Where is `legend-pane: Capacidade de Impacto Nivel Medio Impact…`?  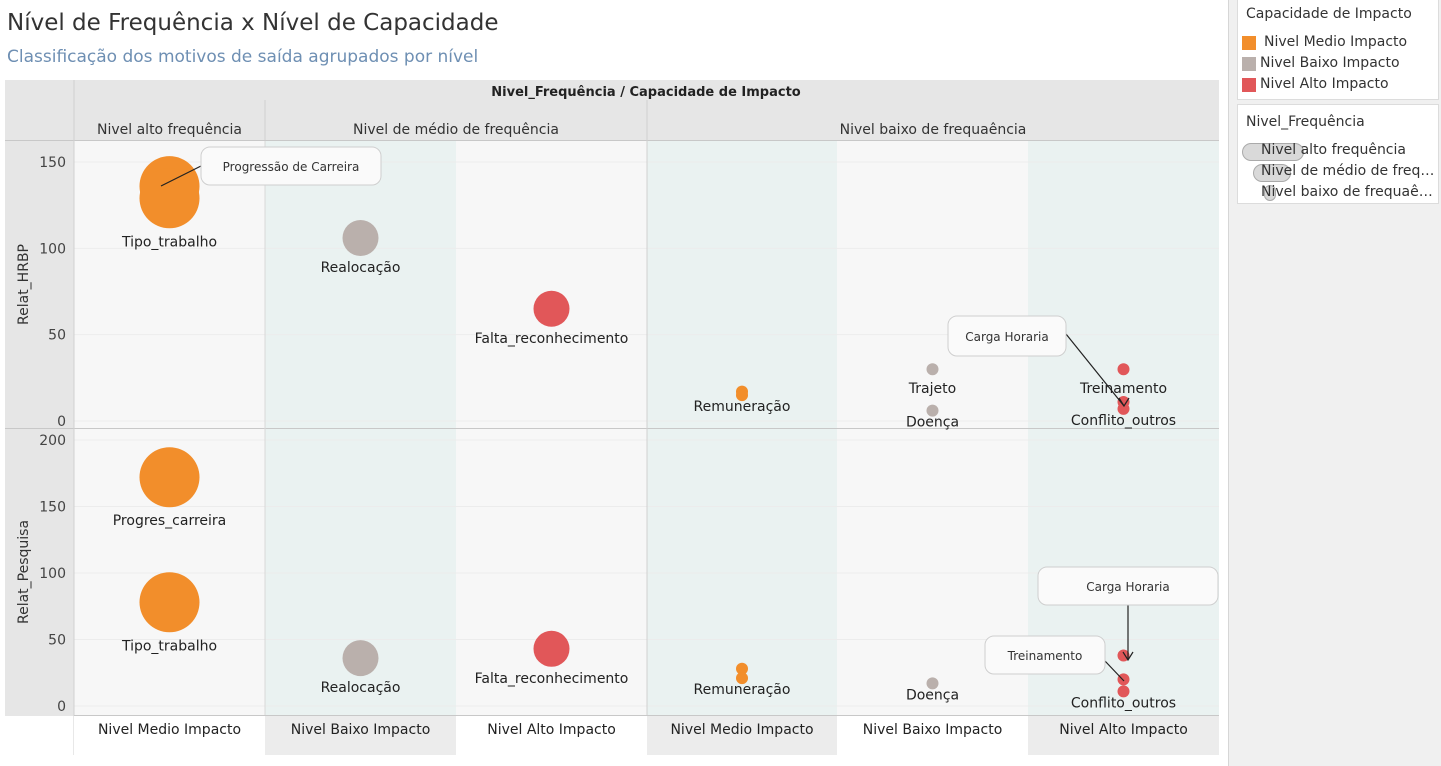 legend-pane: Capacidade de Impacto Nivel Medio Impact… is located at coordinates (1334, 383).